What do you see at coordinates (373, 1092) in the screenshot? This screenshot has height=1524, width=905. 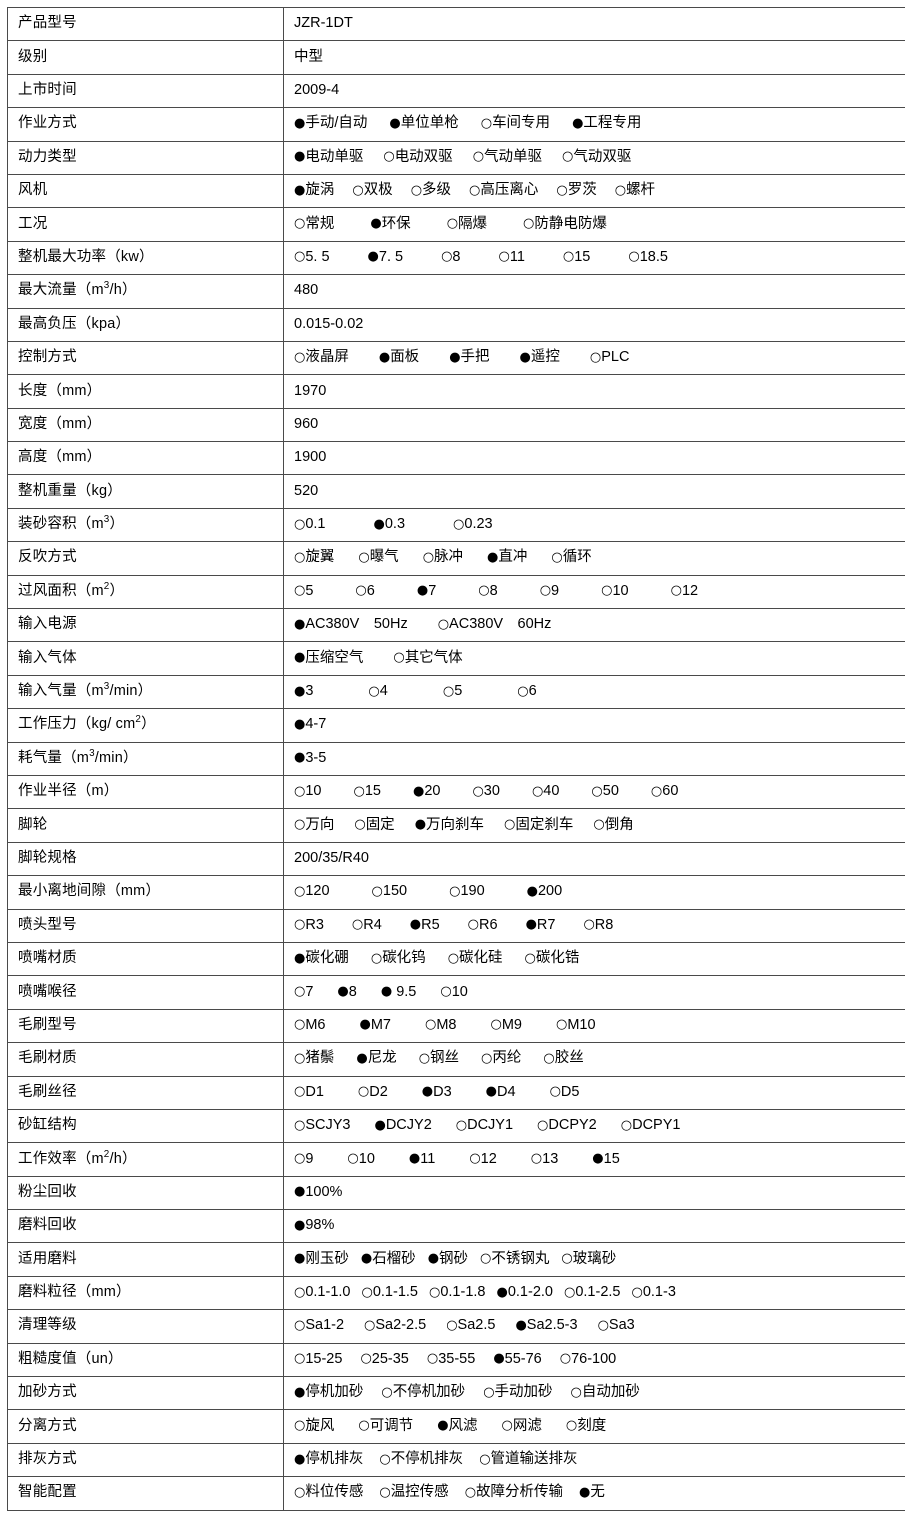 I see `option-unselected: D2` at bounding box center [373, 1092].